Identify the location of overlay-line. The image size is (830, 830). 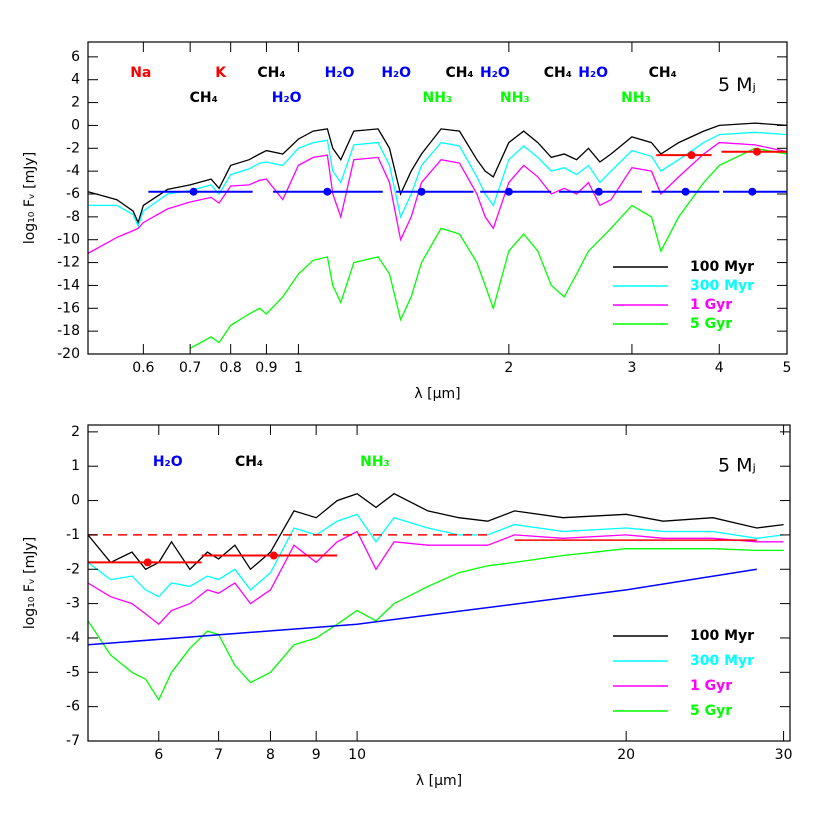
(422, 607).